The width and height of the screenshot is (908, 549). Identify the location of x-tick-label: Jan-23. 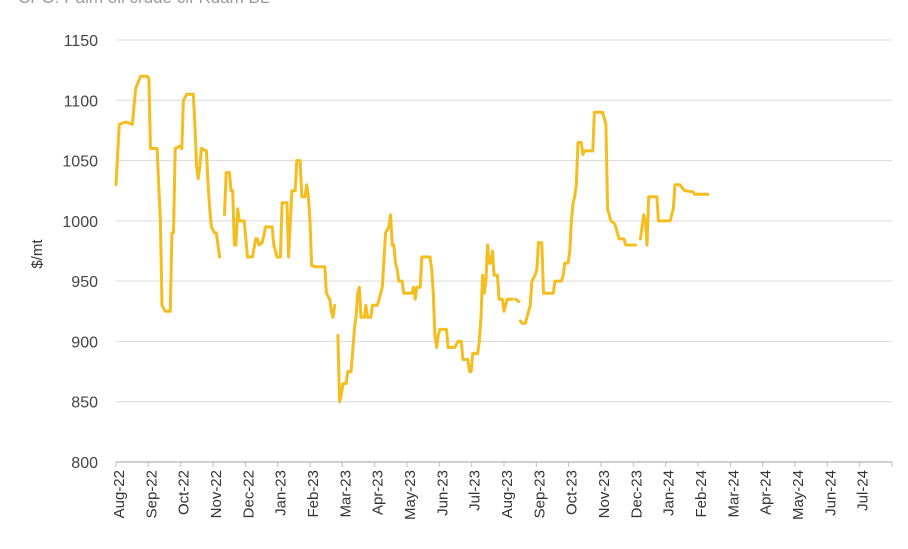
(281, 493).